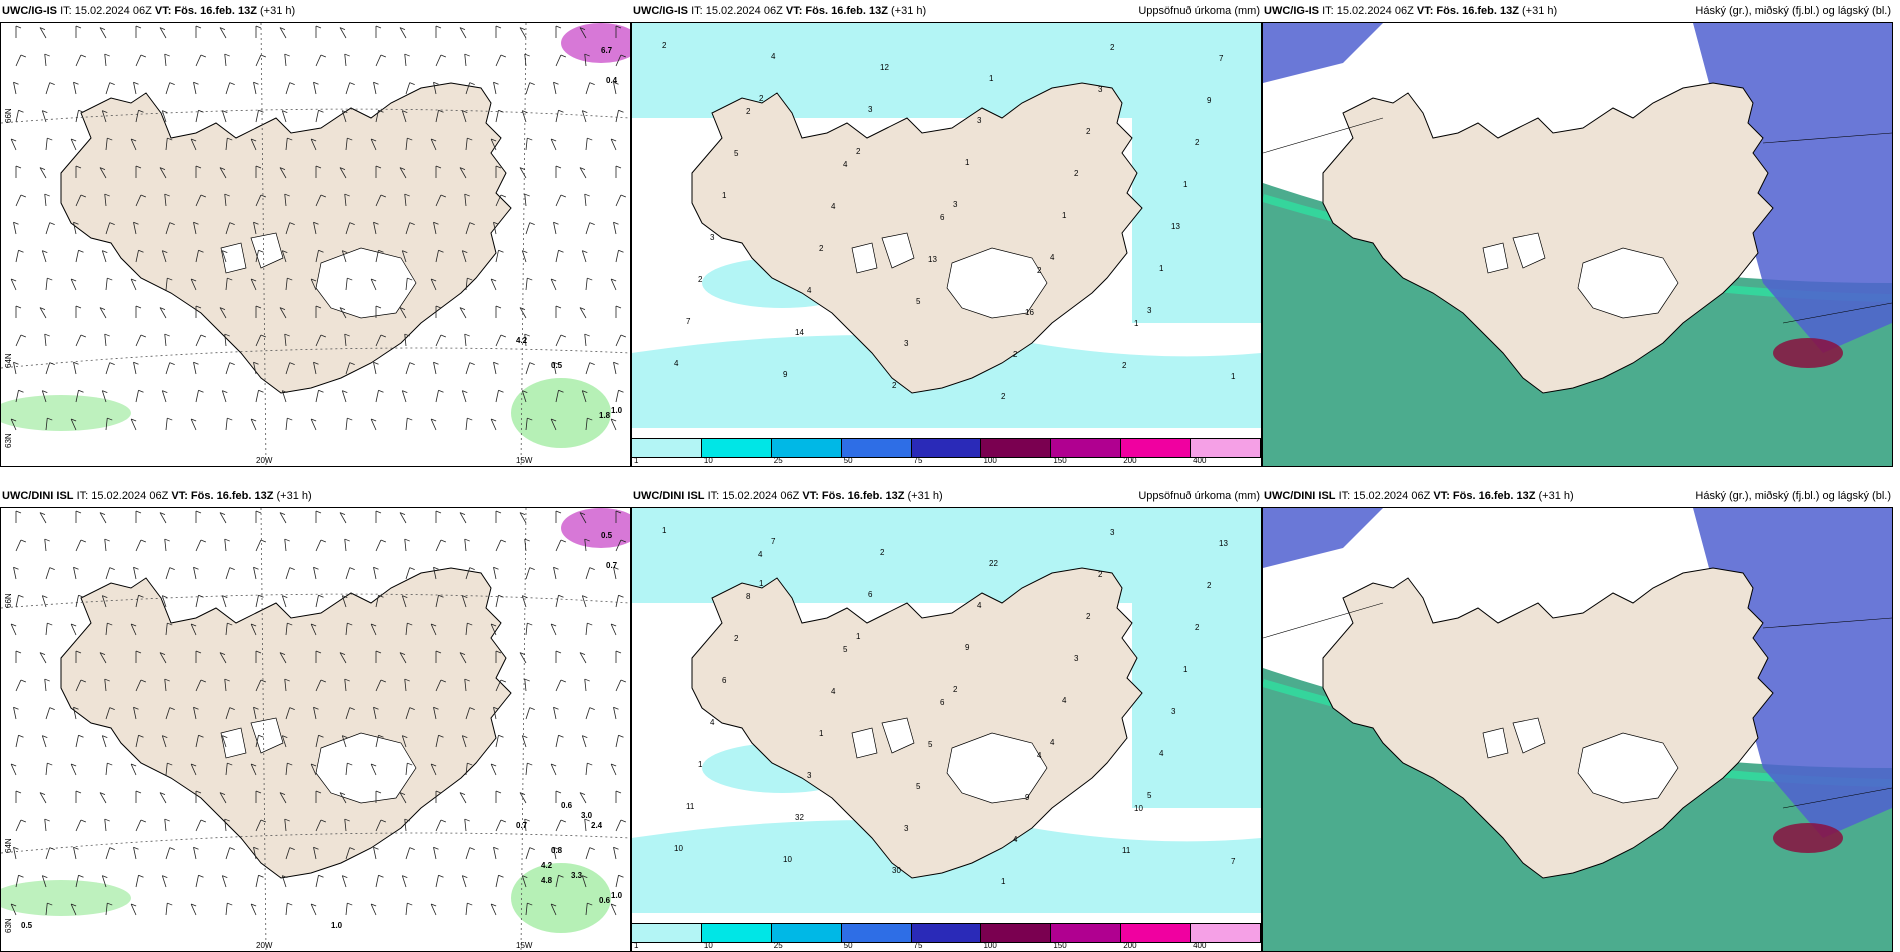  I want to click on parallel-line, so click(315, 601).